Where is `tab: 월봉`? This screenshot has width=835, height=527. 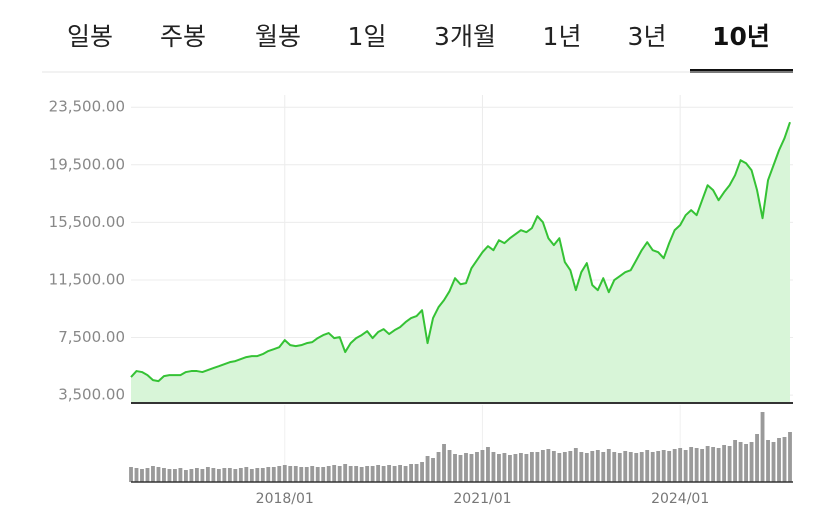 tab: 월봉 is located at coordinates (278, 36).